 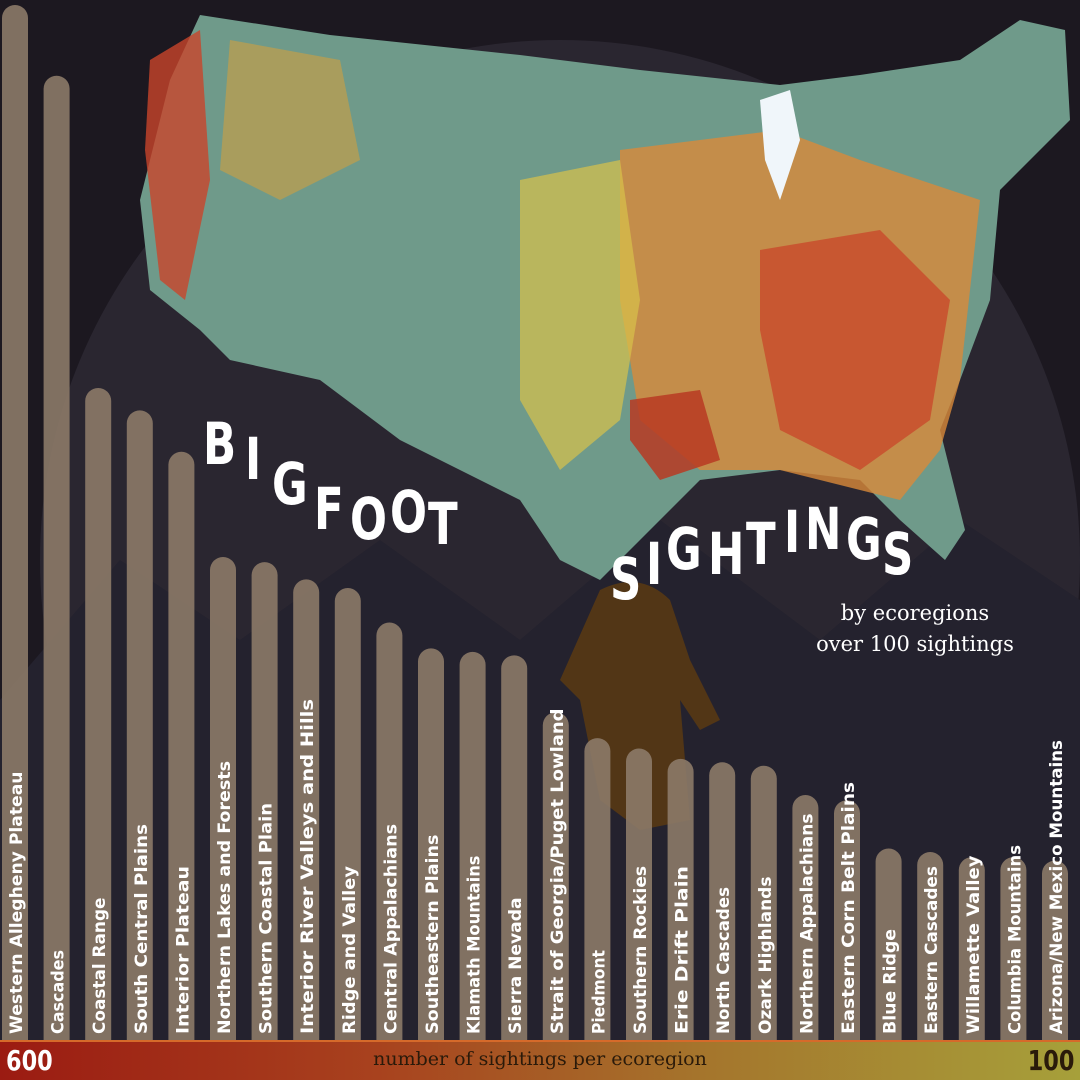 I want to click on bar-label: Northern Appalachians, so click(x=807, y=924).